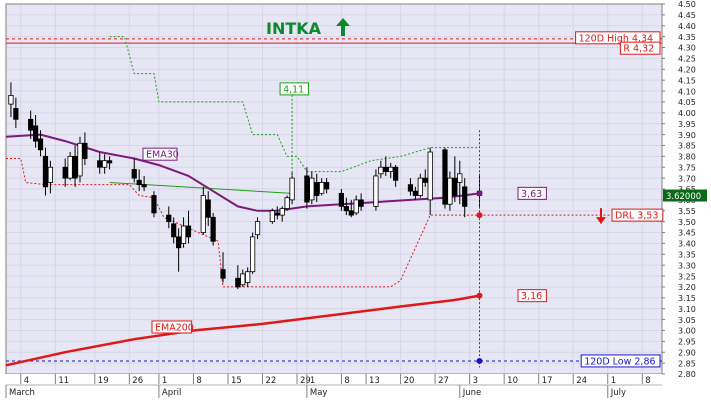 Image resolution: width=711 pixels, height=406 pixels. What do you see at coordinates (687, 102) in the screenshot?
I see `y-tick-label: 4.05` at bounding box center [687, 102].